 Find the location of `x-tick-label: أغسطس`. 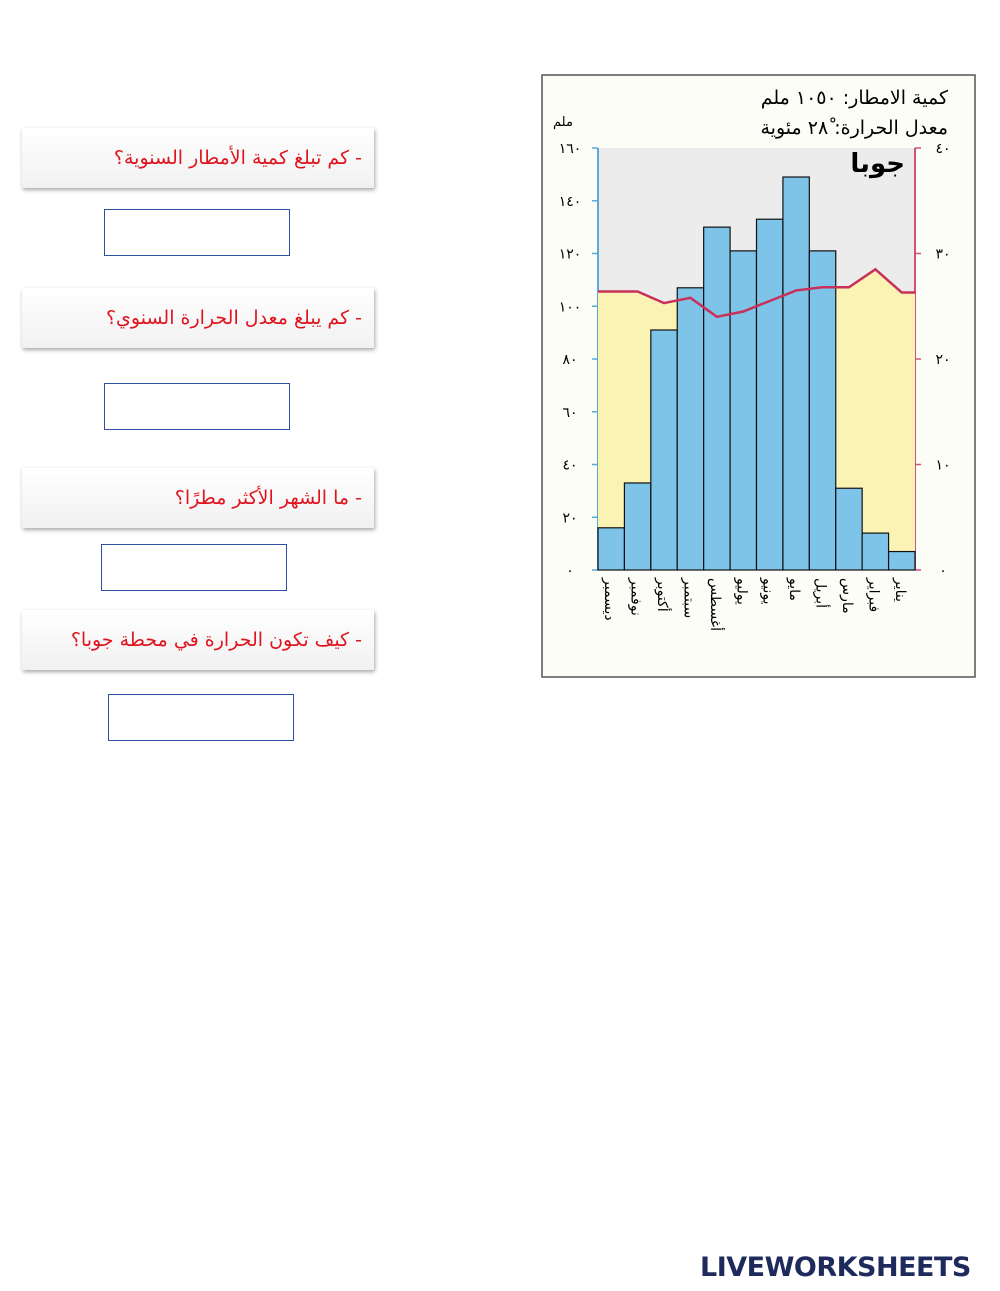

x-tick-label: أغسطس is located at coordinates (716, 604).